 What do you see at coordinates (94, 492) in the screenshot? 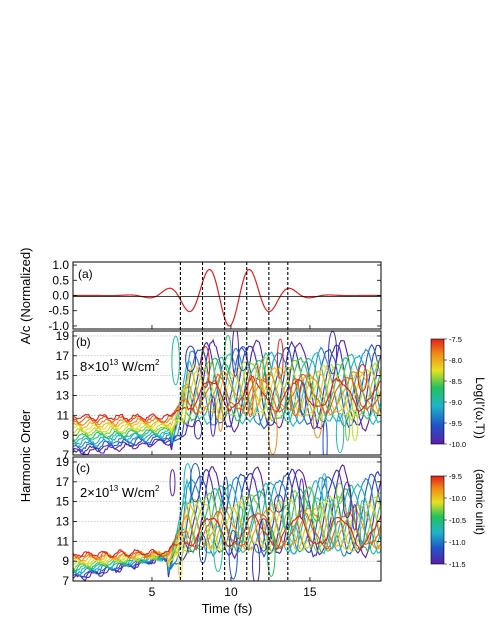
I see `panel-c-intensity-base: 2×10` at bounding box center [94, 492].